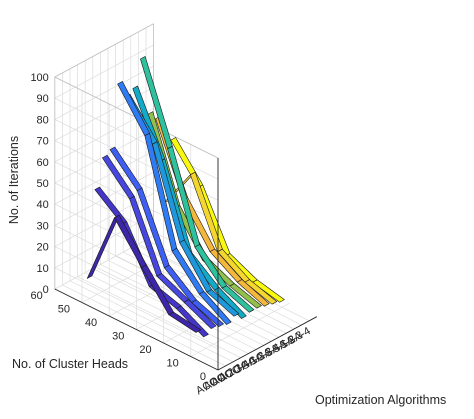 This screenshot has height=419, width=474. Describe the element at coordinates (70, 364) in the screenshot. I see `y-axis-label: No. of Cluster Heads` at that location.